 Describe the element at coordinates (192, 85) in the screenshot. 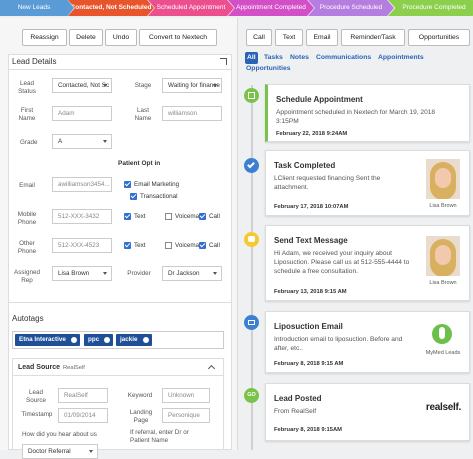

I see `stage-select: Waiting for finance` at that location.